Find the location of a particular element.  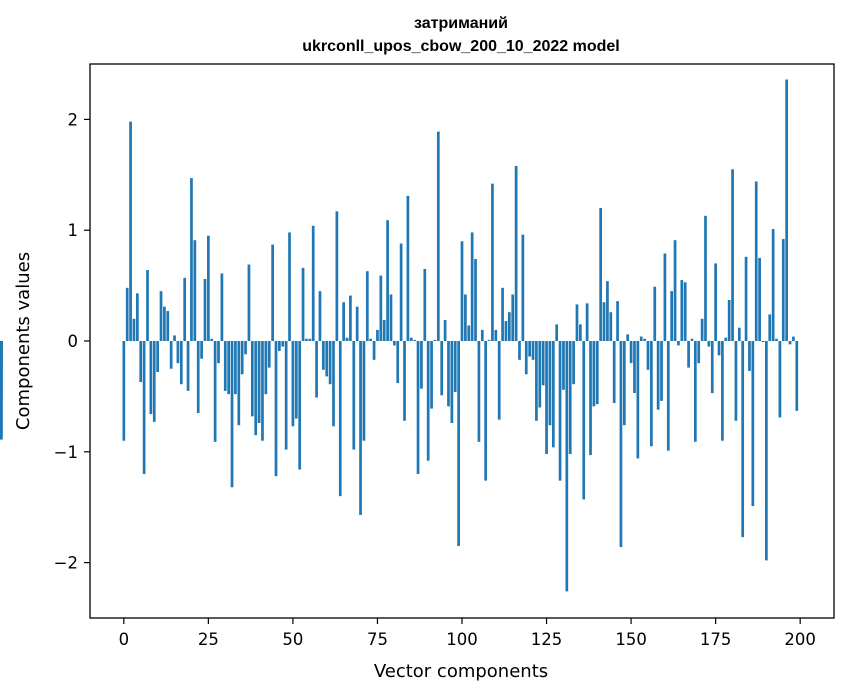

x-tick-label: 150 is located at coordinates (631, 639).